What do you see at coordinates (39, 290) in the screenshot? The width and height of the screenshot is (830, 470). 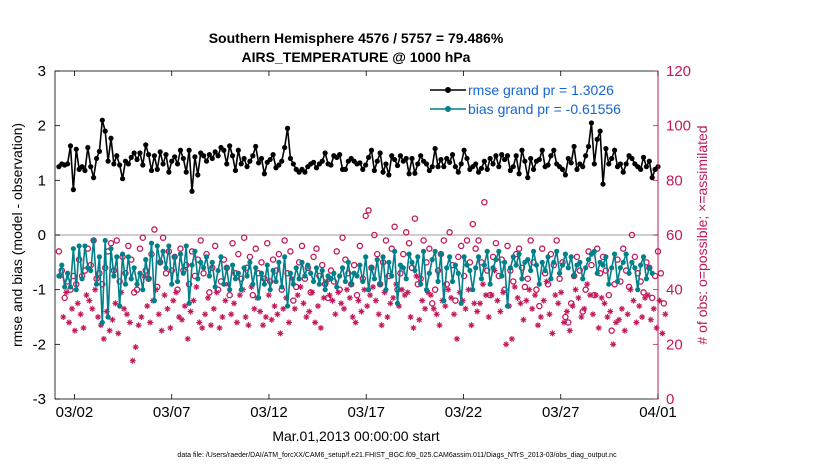 I see `y-tick-label: -1` at bounding box center [39, 290].